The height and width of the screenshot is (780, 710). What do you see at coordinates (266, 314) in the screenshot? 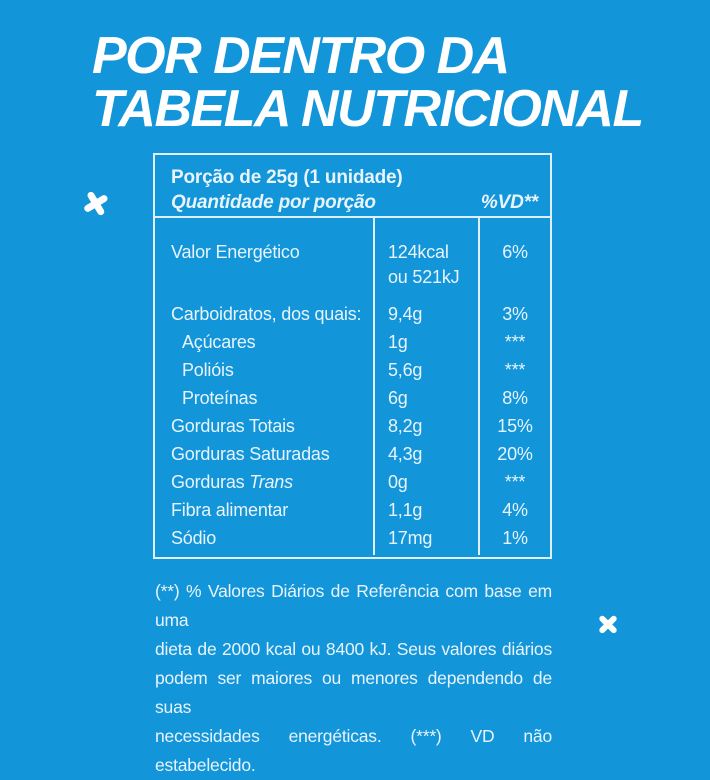
I see `row-label: Carboidratos, dos quais:` at bounding box center [266, 314].